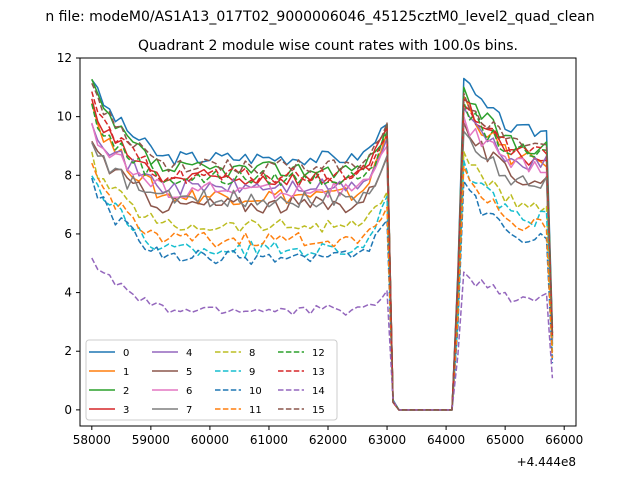 The height and width of the screenshot is (480, 640). I want to click on legend-label: 15, so click(318, 410).